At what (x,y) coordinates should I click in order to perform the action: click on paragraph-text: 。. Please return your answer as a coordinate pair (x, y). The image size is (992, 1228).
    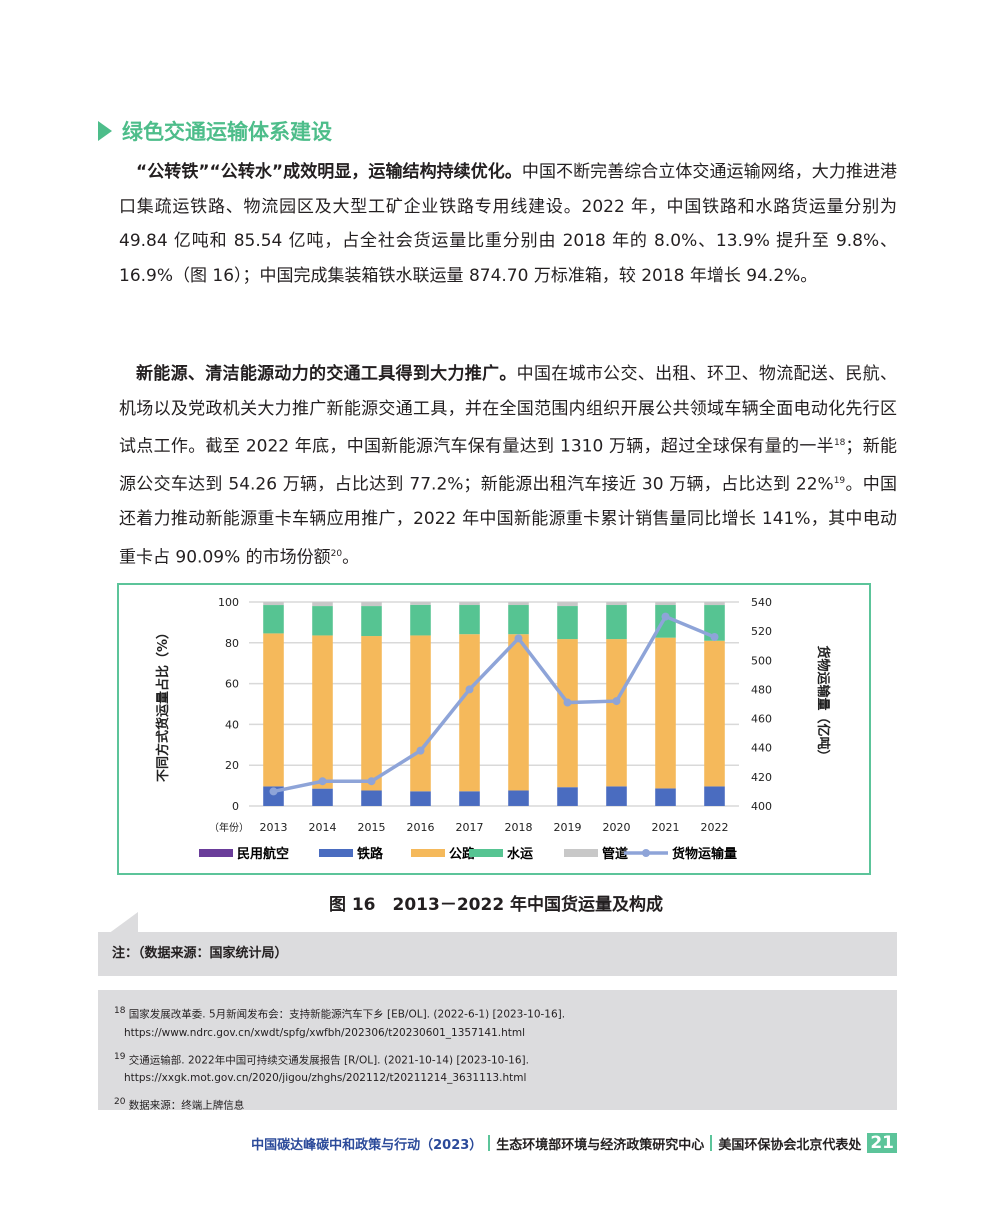
    Looking at the image, I should click on (351, 557).